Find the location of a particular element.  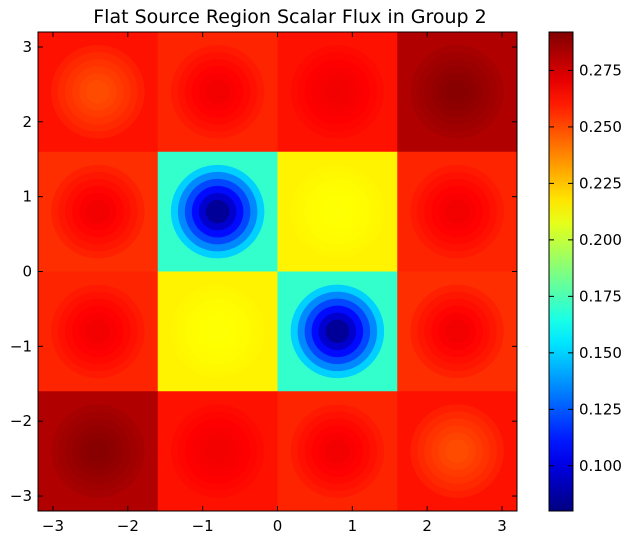

colorbar-tick-label: 0.250 is located at coordinates (600, 127).